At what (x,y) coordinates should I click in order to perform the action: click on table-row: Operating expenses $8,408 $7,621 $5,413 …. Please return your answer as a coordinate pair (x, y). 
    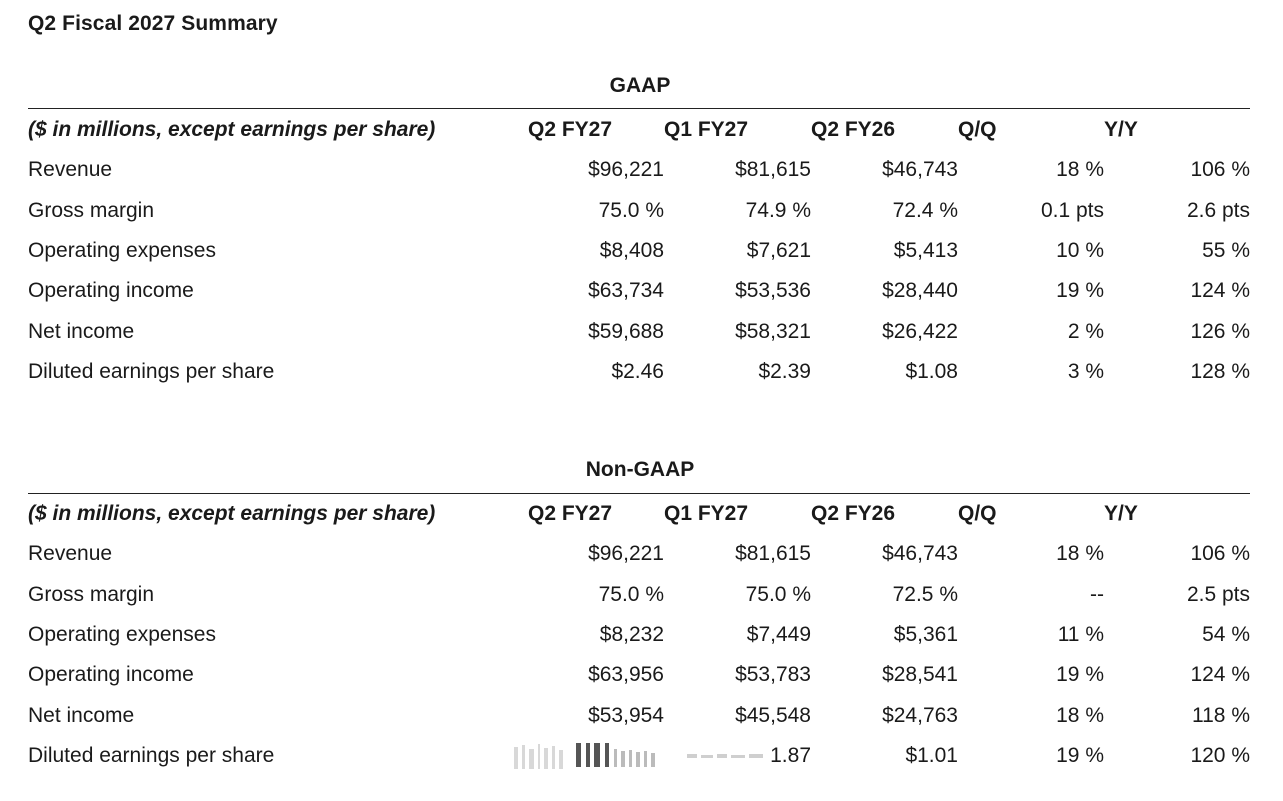
    Looking at the image, I should click on (639, 251).